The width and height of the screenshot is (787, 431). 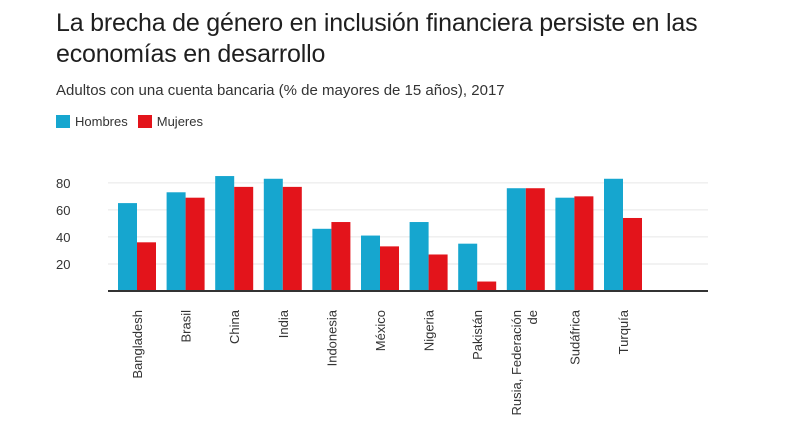 I want to click on x-tick-label: India, so click(x=283, y=323).